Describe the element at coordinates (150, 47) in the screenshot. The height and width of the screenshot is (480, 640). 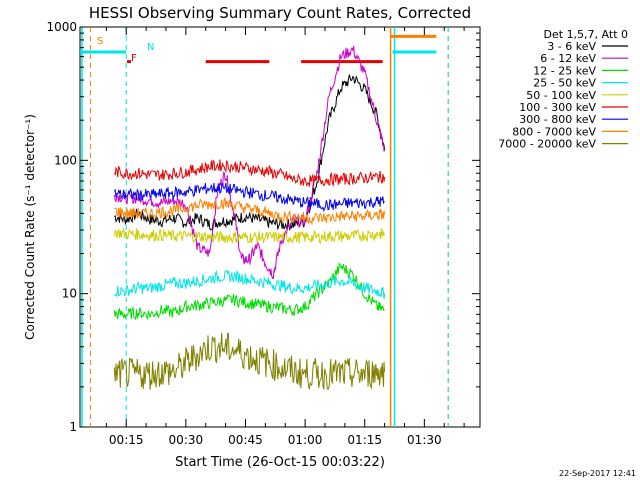
I see `annotation-N: N` at that location.